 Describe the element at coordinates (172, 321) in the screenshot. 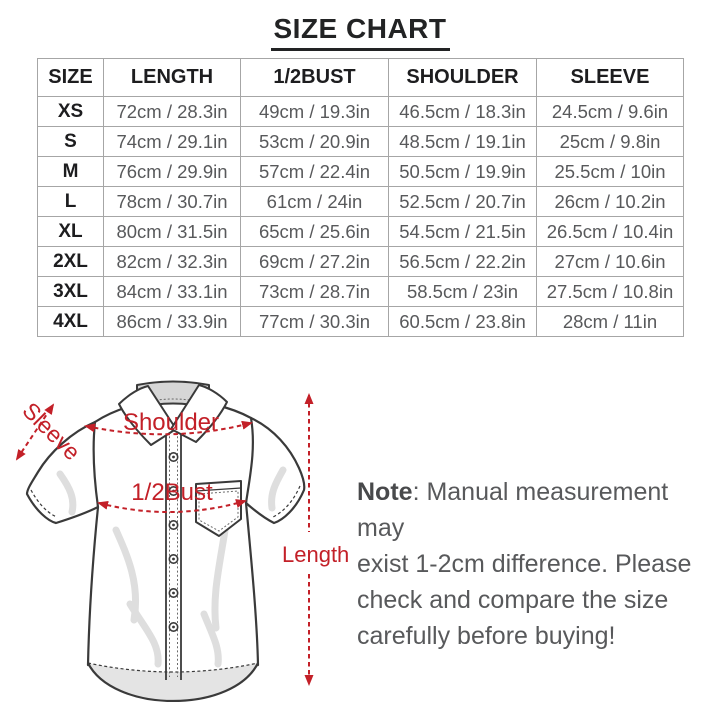

I see `measurement-cell: 86cm / 33.9in` at that location.